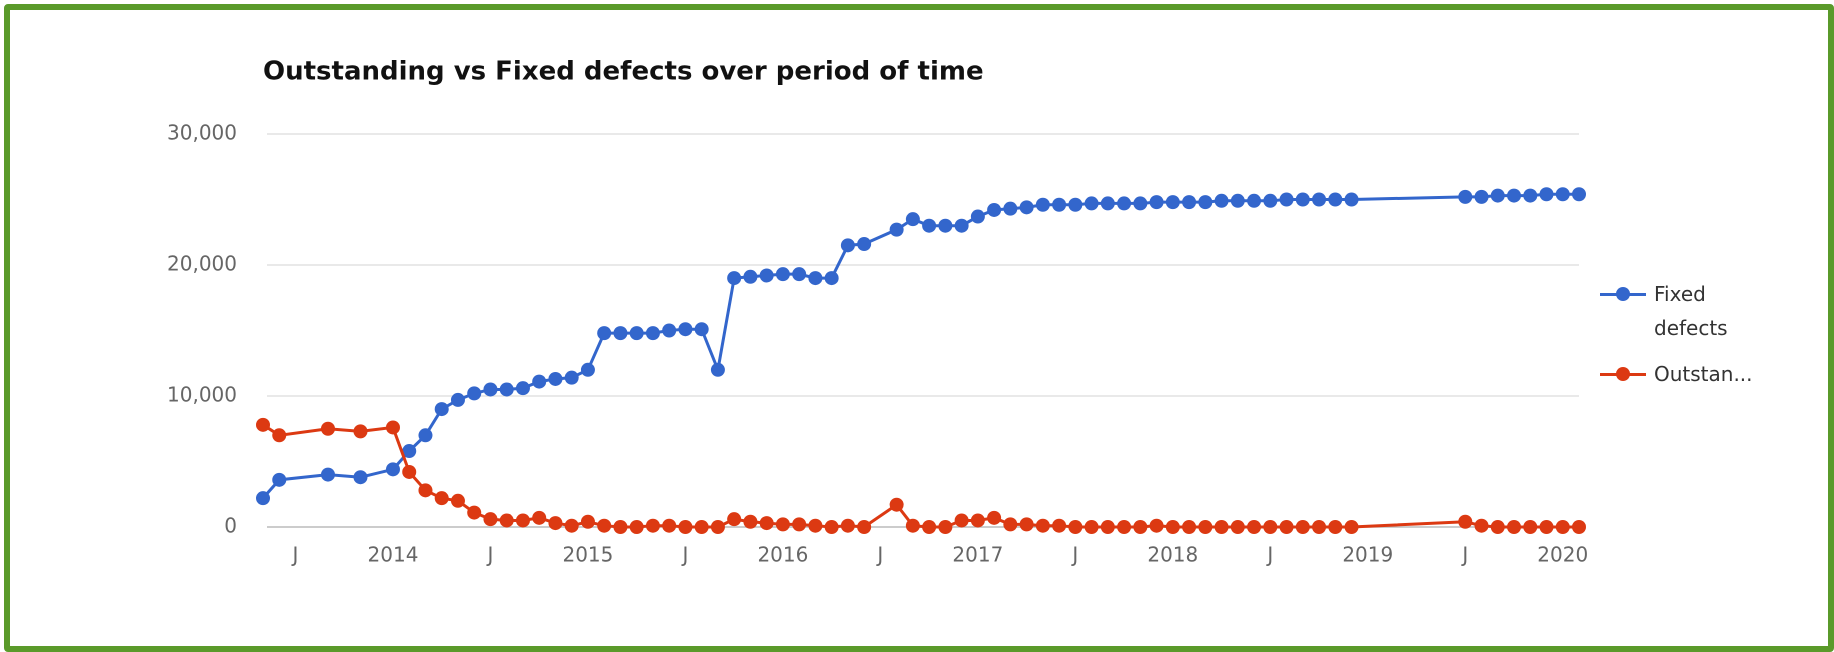 The height and width of the screenshot is (652, 1834). I want to click on x-tick-label: 2020, so click(1562, 555).